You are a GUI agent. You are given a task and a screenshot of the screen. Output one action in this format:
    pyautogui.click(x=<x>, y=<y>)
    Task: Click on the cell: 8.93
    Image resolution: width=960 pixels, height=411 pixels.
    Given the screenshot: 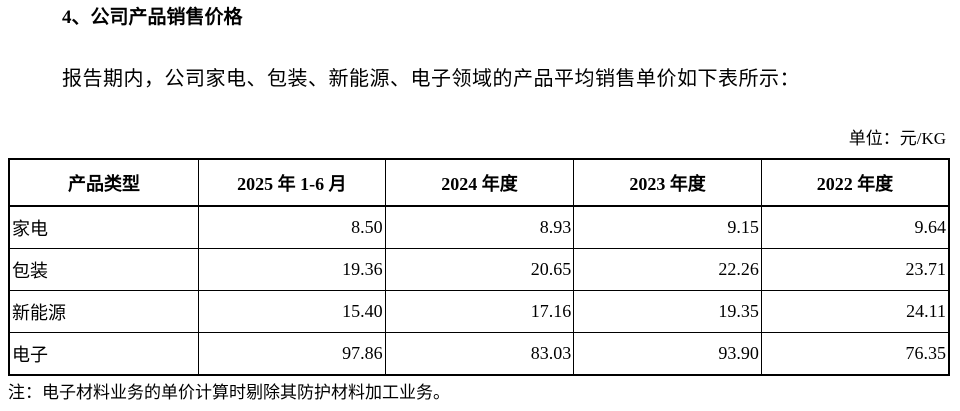 What is the action you would take?
    pyautogui.click(x=479, y=227)
    